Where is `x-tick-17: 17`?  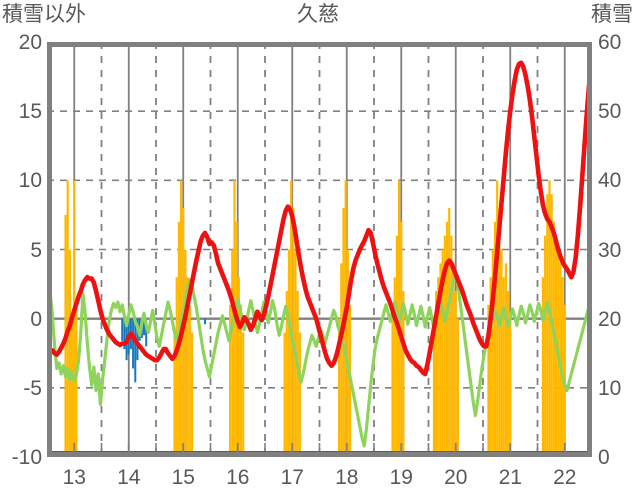 x-tick-17: 17 is located at coordinates (292, 477).